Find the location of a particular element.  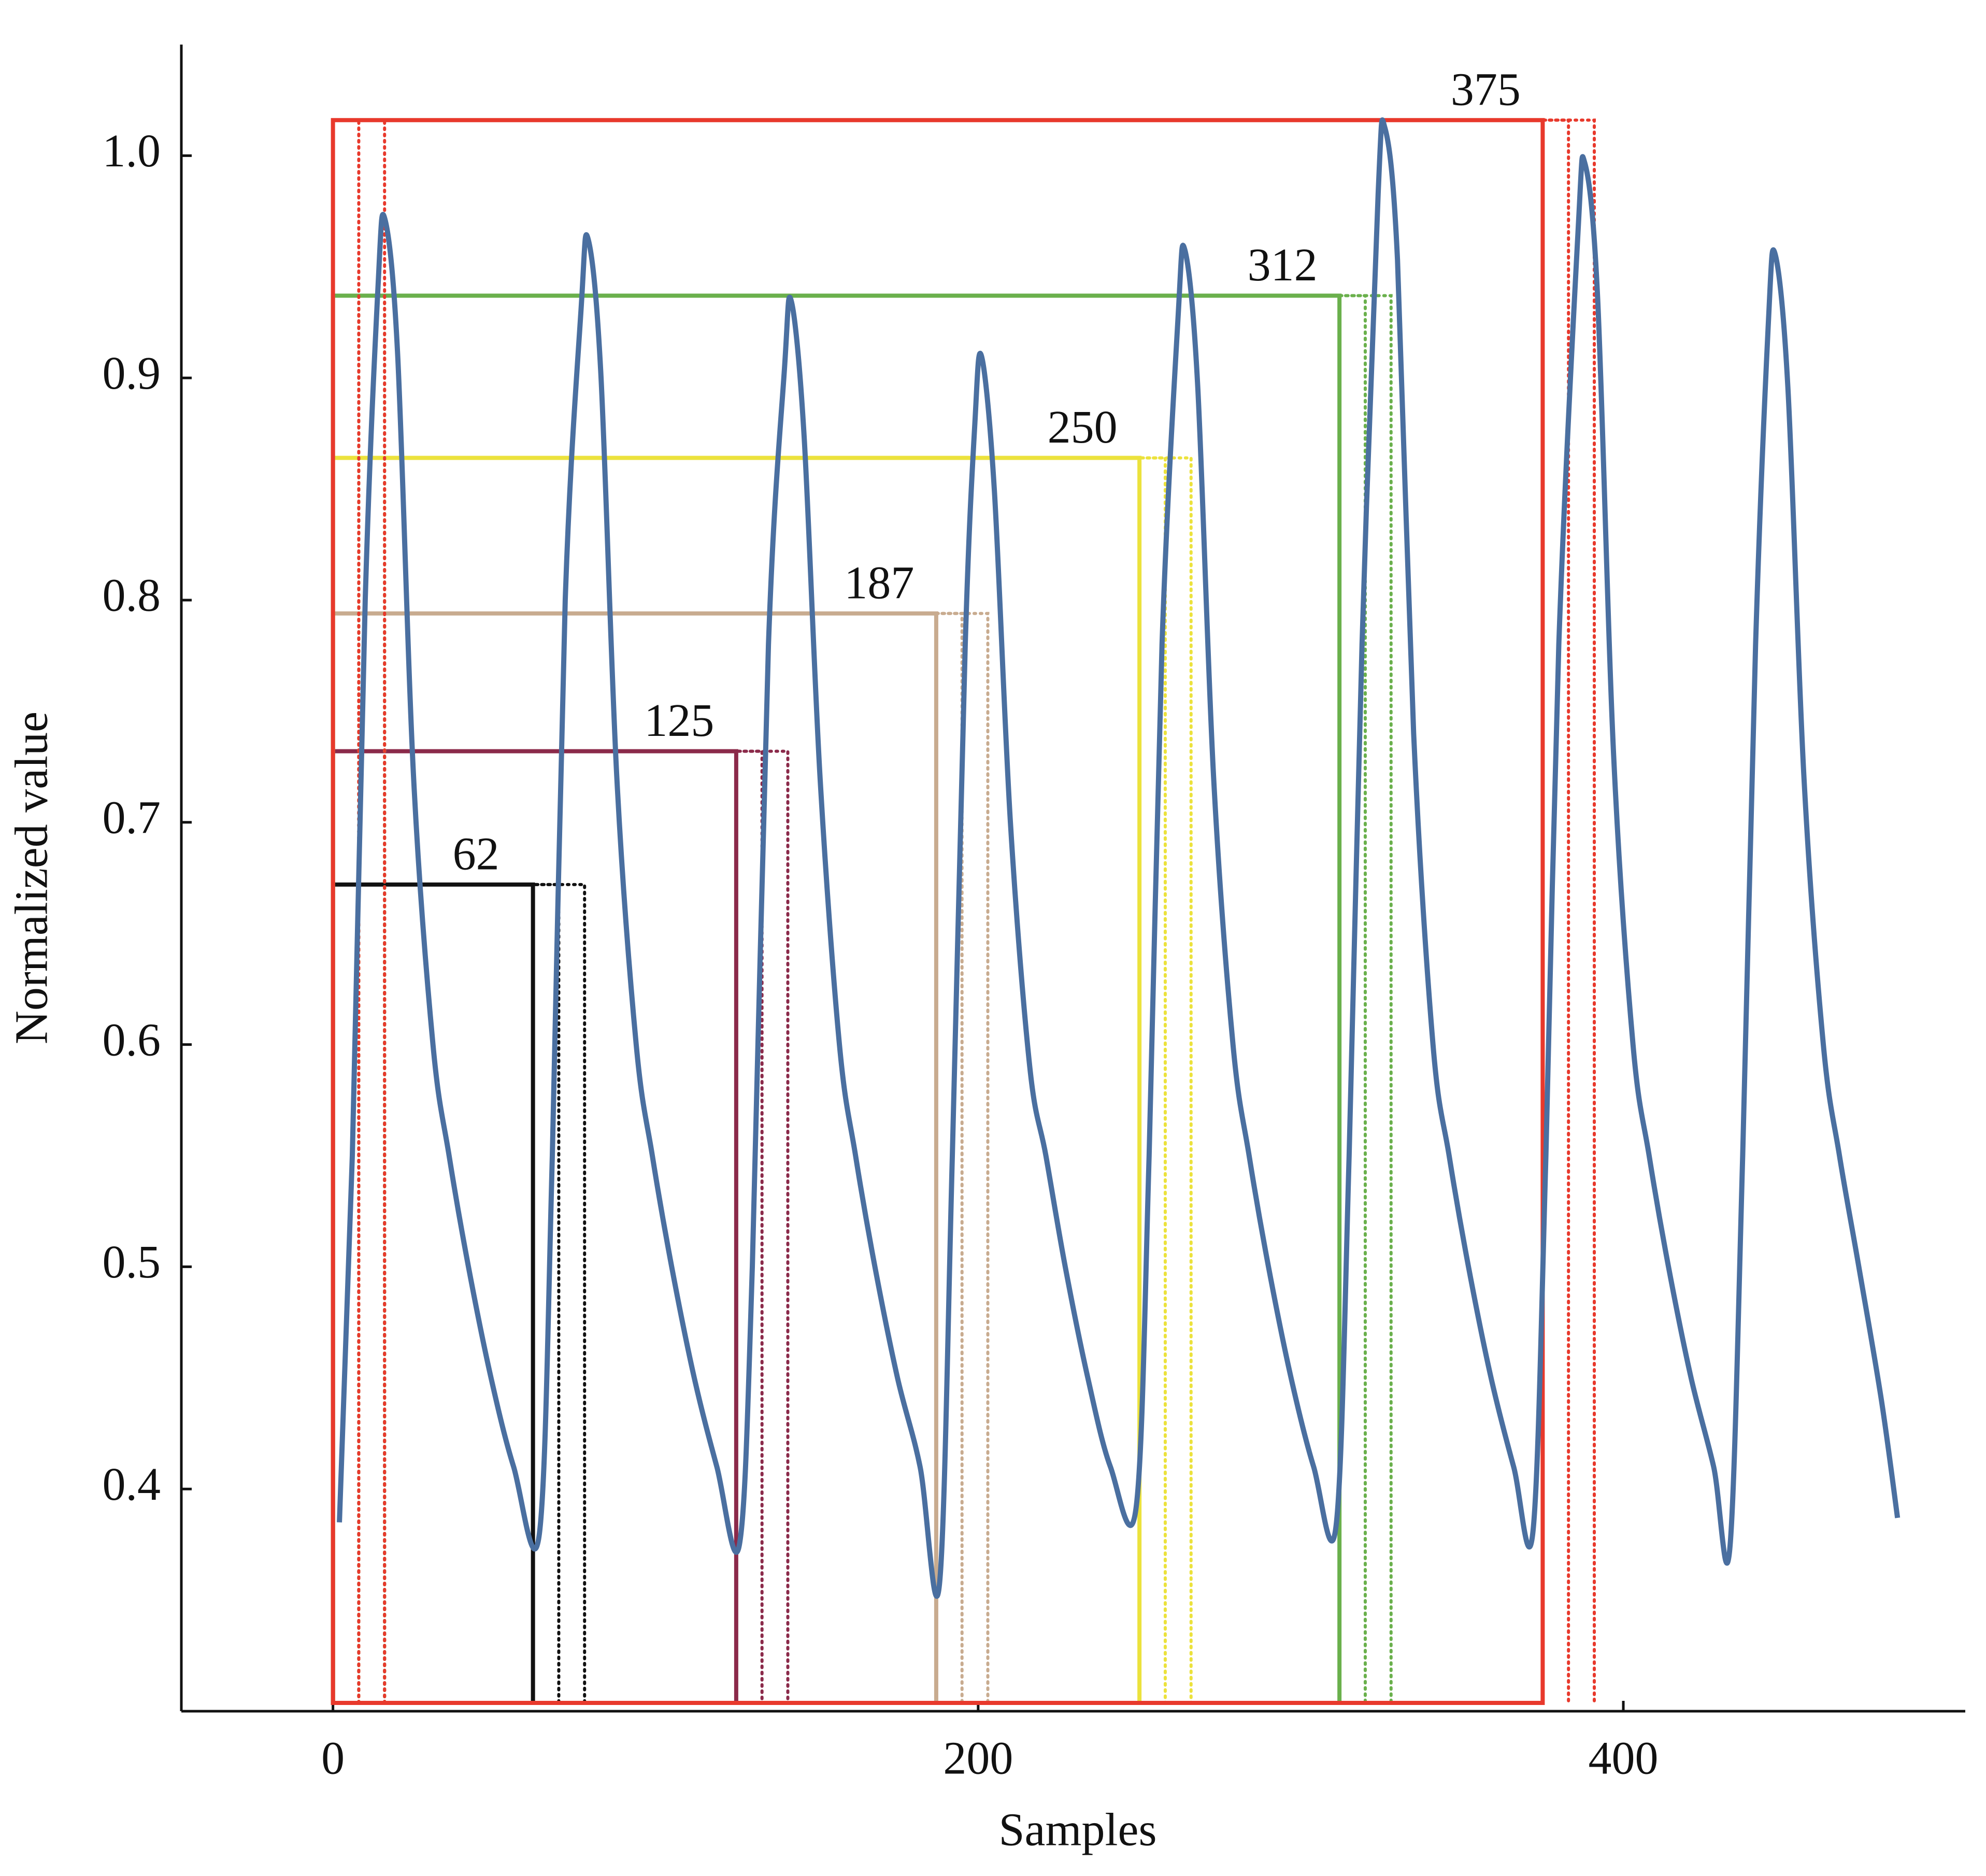

y-axis-label: Normalized value is located at coordinates (32, 878).